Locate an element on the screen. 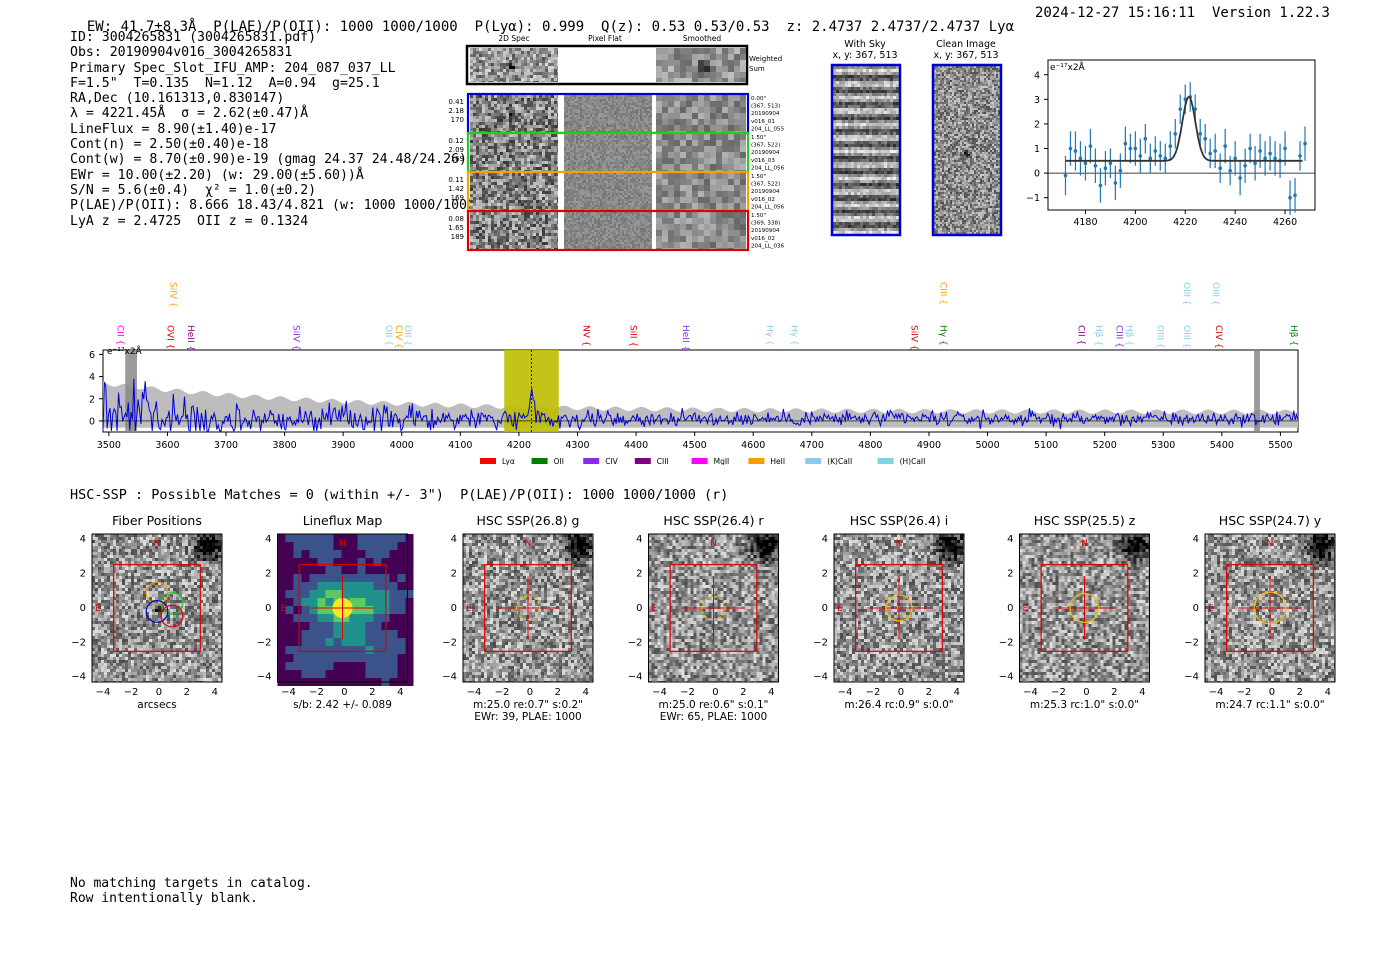 This screenshot has height=953, width=1400. x-tick-label: 4800 is located at coordinates (870, 445).